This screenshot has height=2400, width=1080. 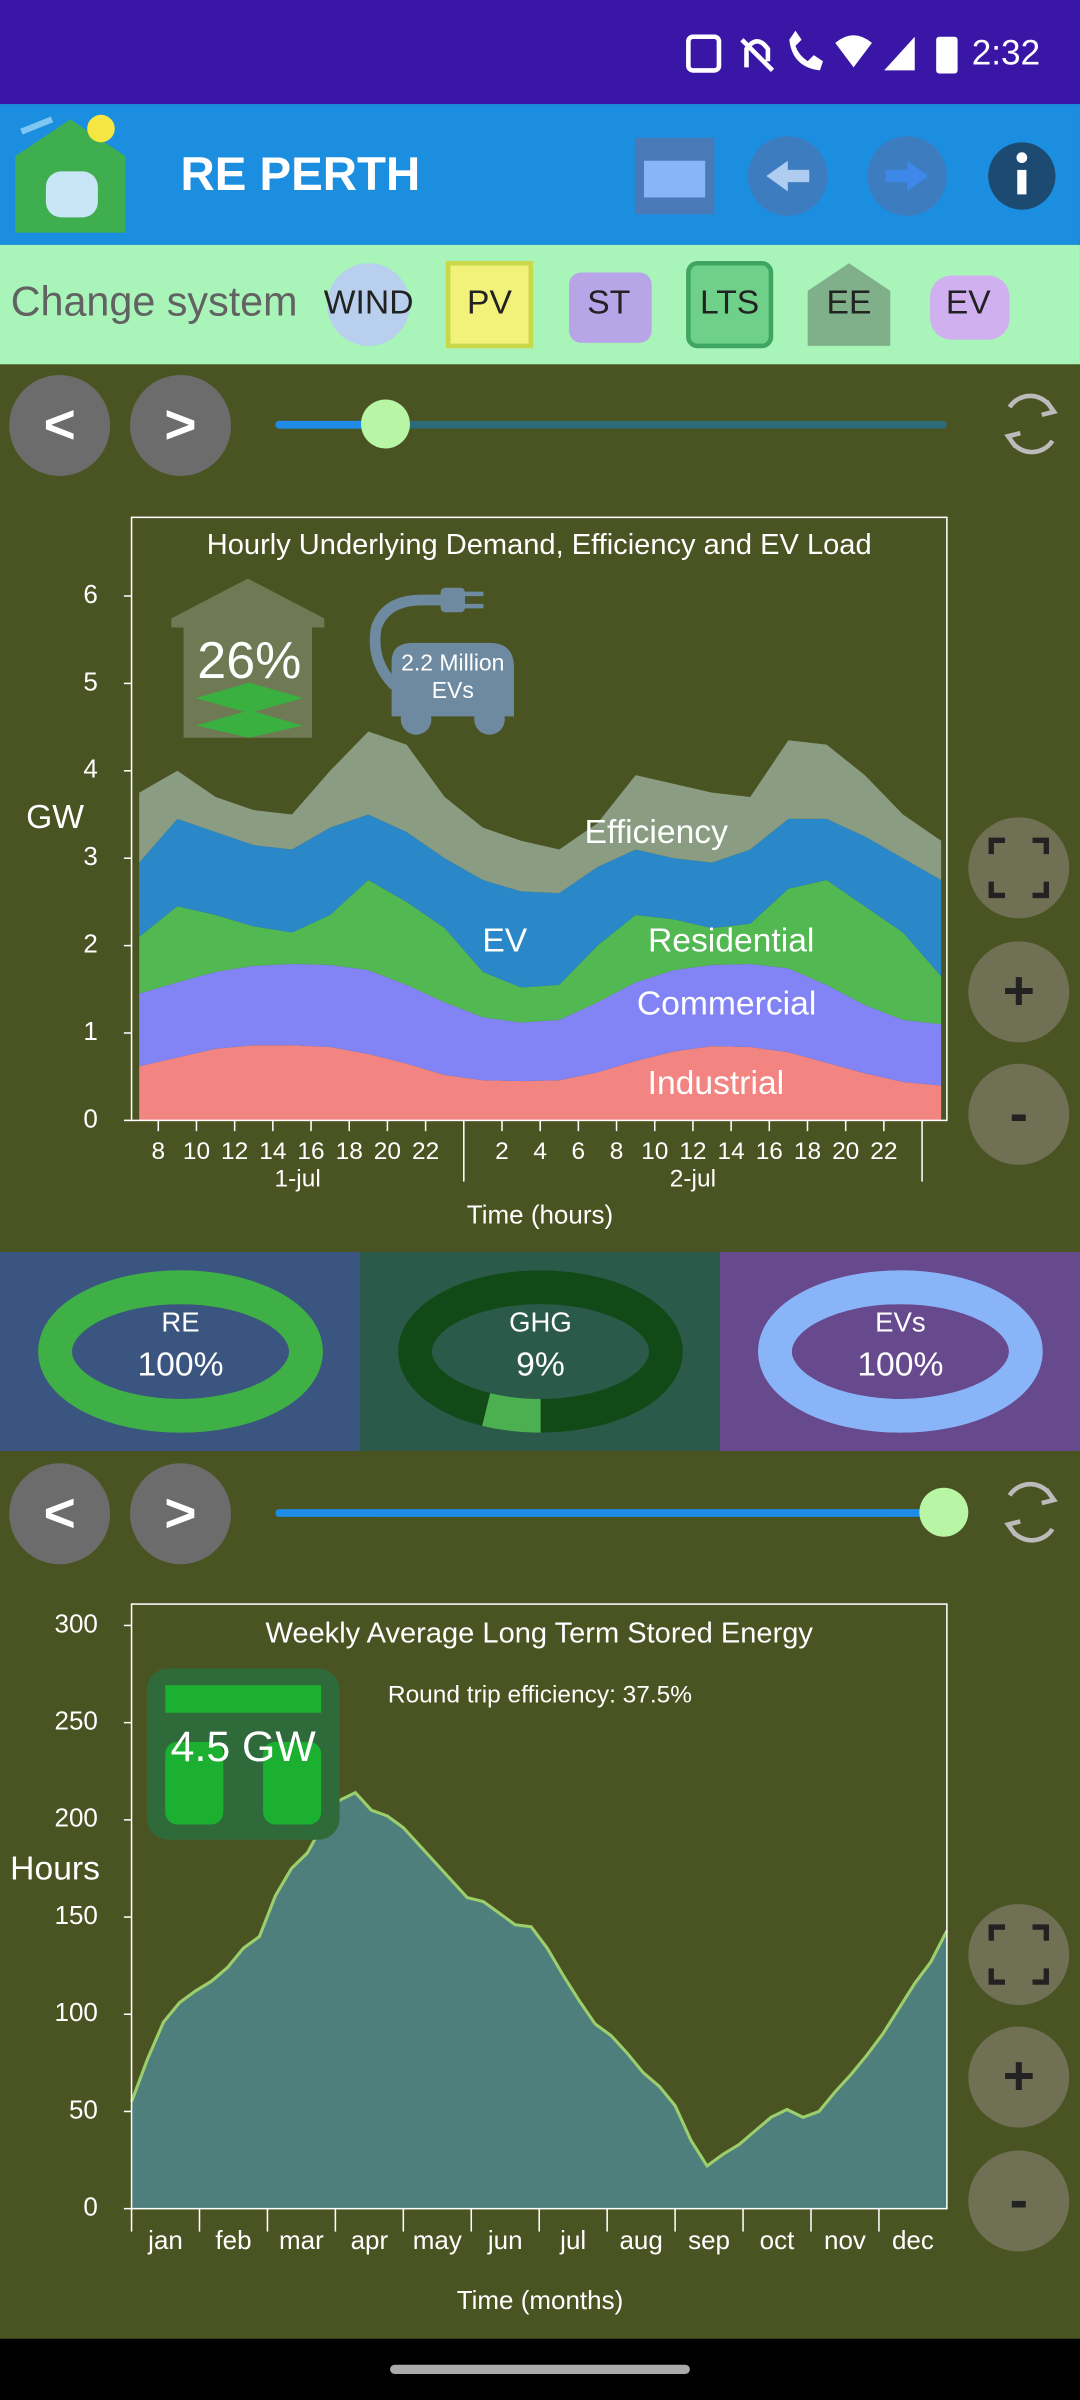 What do you see at coordinates (540, 1352) in the screenshot?
I see `gauge-row: RE 100% GHG 9% EVs 100%` at bounding box center [540, 1352].